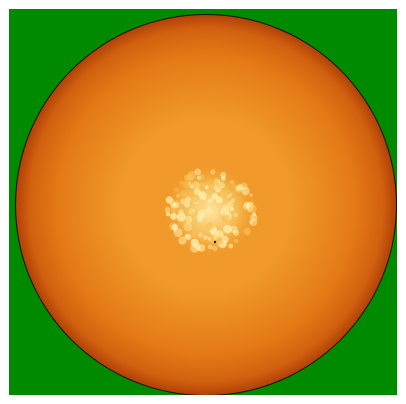  I want to click on core-granules, so click(211, 210).